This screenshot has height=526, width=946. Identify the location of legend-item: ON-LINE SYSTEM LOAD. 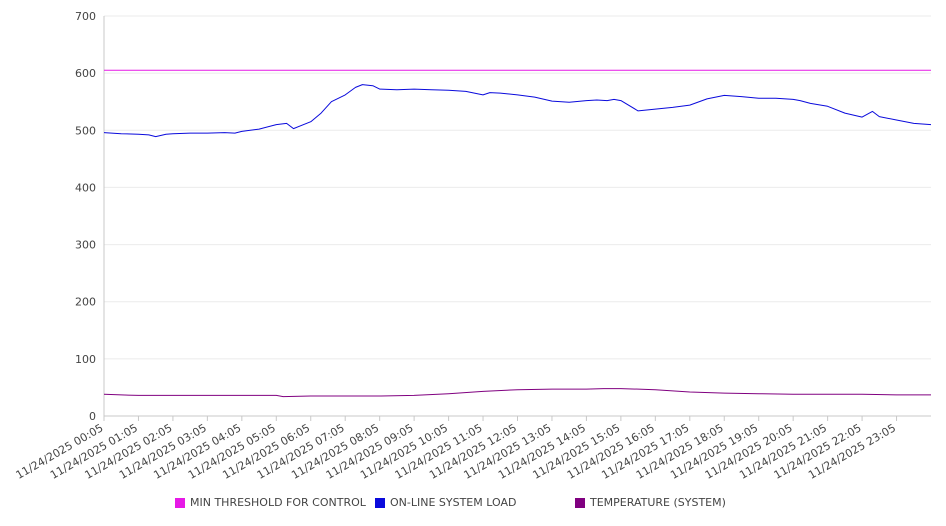
(445, 502).